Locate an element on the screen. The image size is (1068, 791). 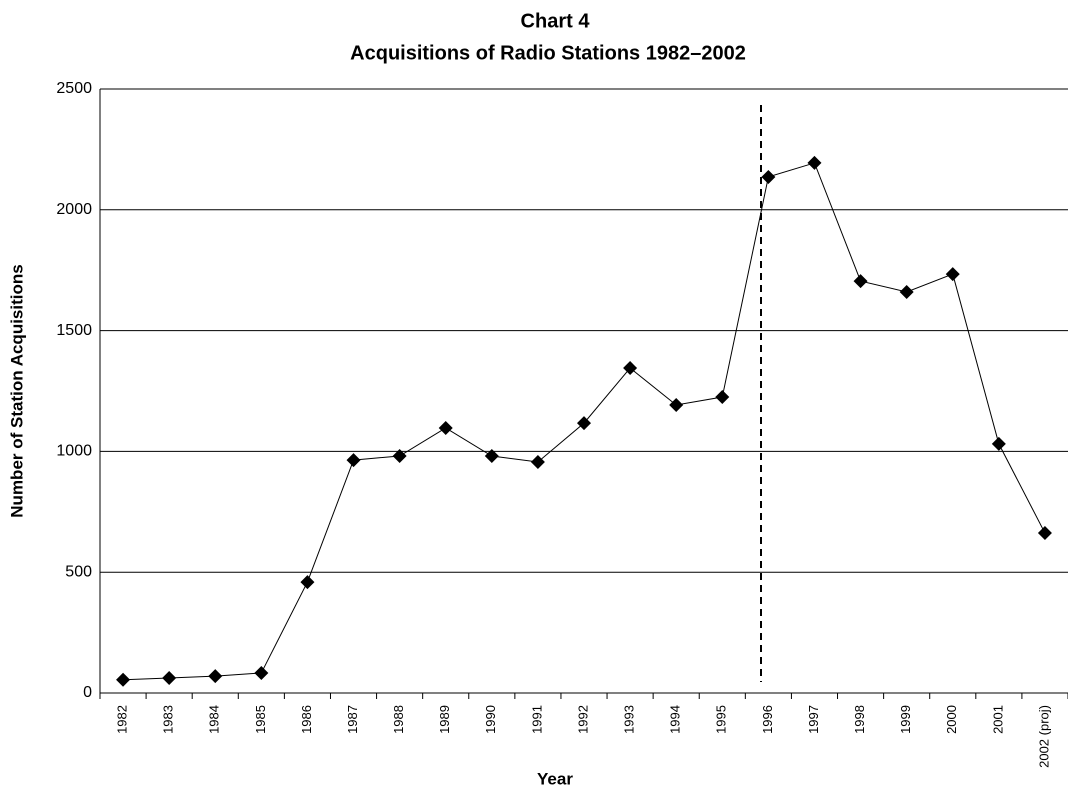
x-tick-label: 1994 is located at coordinates (675, 719).